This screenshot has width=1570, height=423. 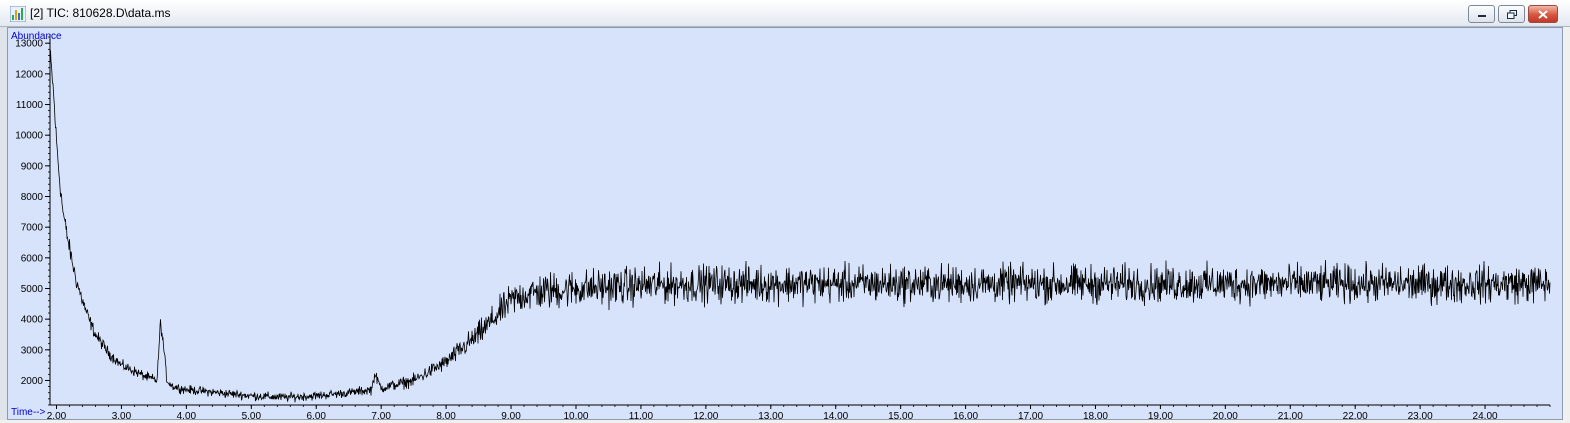 I want to click on y-tick-label: 4000, so click(x=32, y=320).